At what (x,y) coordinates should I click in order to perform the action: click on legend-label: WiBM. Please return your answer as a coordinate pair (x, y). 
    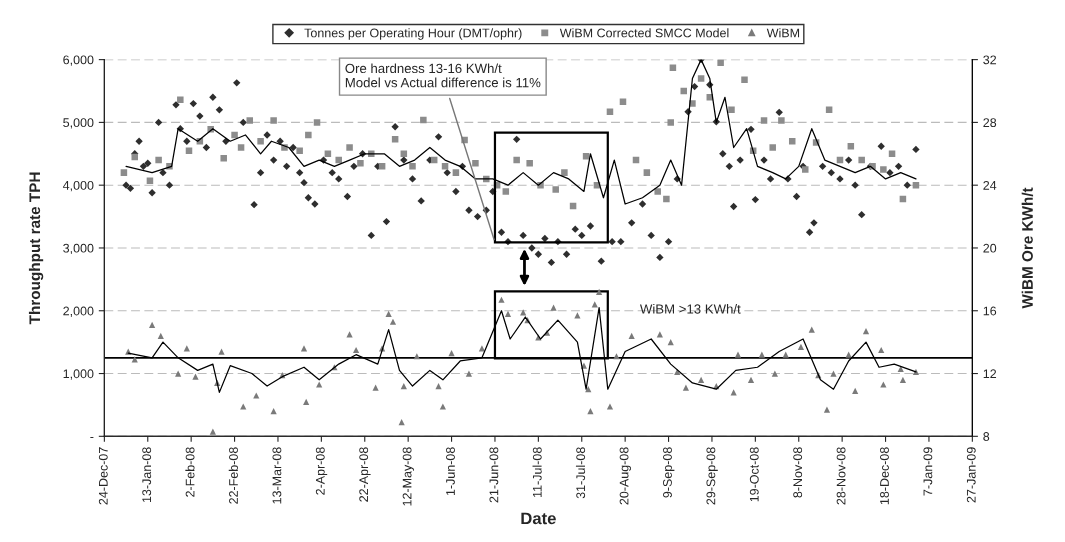
    Looking at the image, I should click on (783, 33).